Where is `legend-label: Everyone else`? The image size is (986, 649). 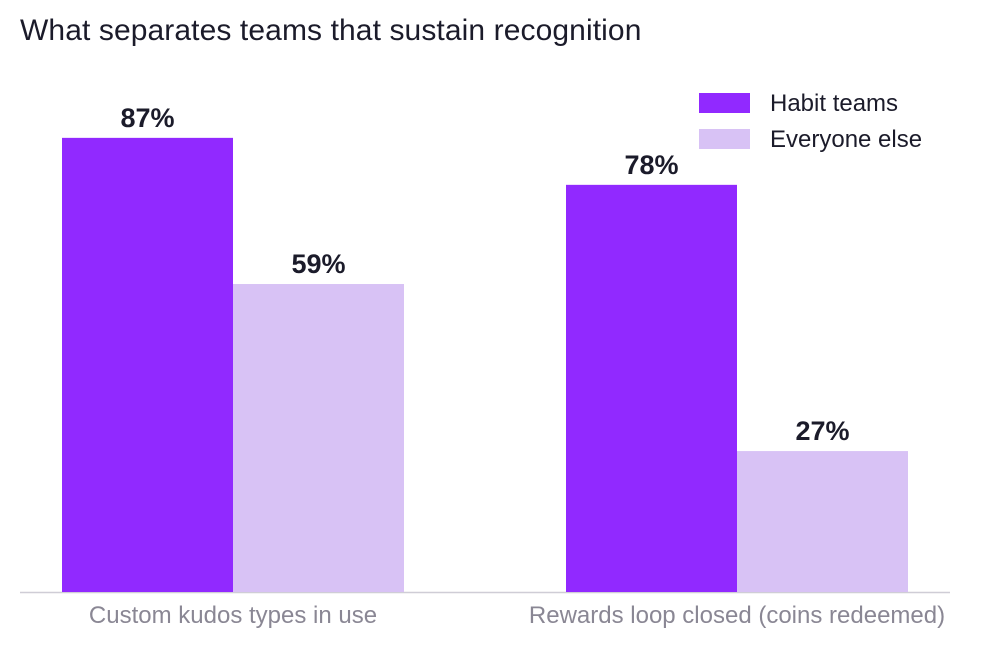
legend-label: Everyone else is located at coordinates (846, 139).